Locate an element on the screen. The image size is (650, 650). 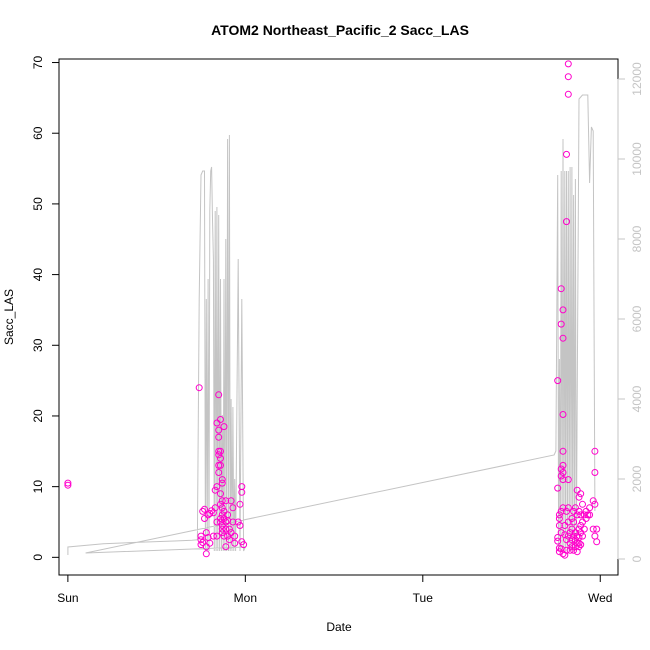
x-tick-label: Sun is located at coordinates (67, 598).